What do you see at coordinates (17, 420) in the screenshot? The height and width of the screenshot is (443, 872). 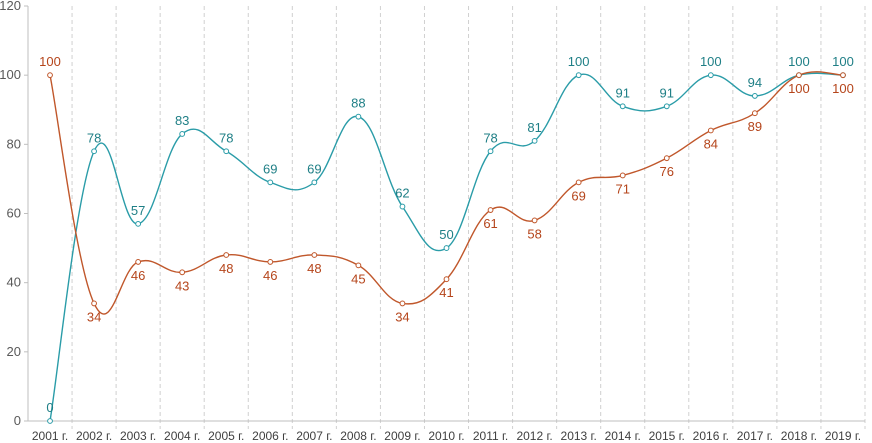 I see `y-tick-label: 0` at bounding box center [17, 420].